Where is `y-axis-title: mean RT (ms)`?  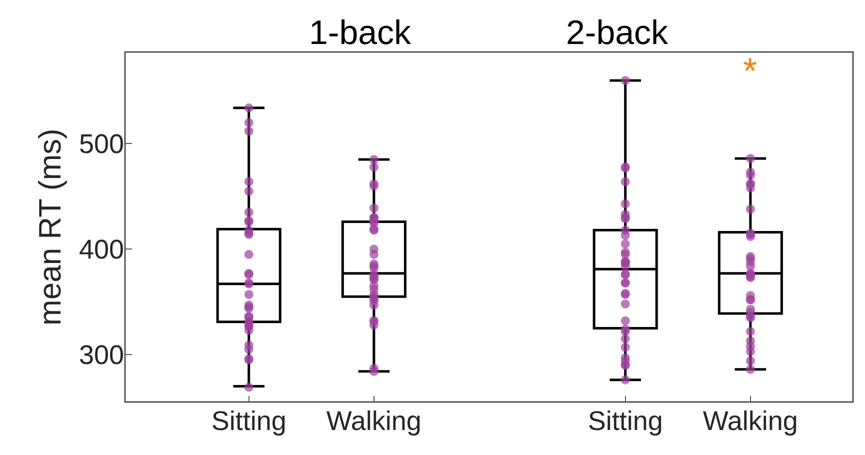 y-axis-title: mean RT (ms) is located at coordinates (50, 227).